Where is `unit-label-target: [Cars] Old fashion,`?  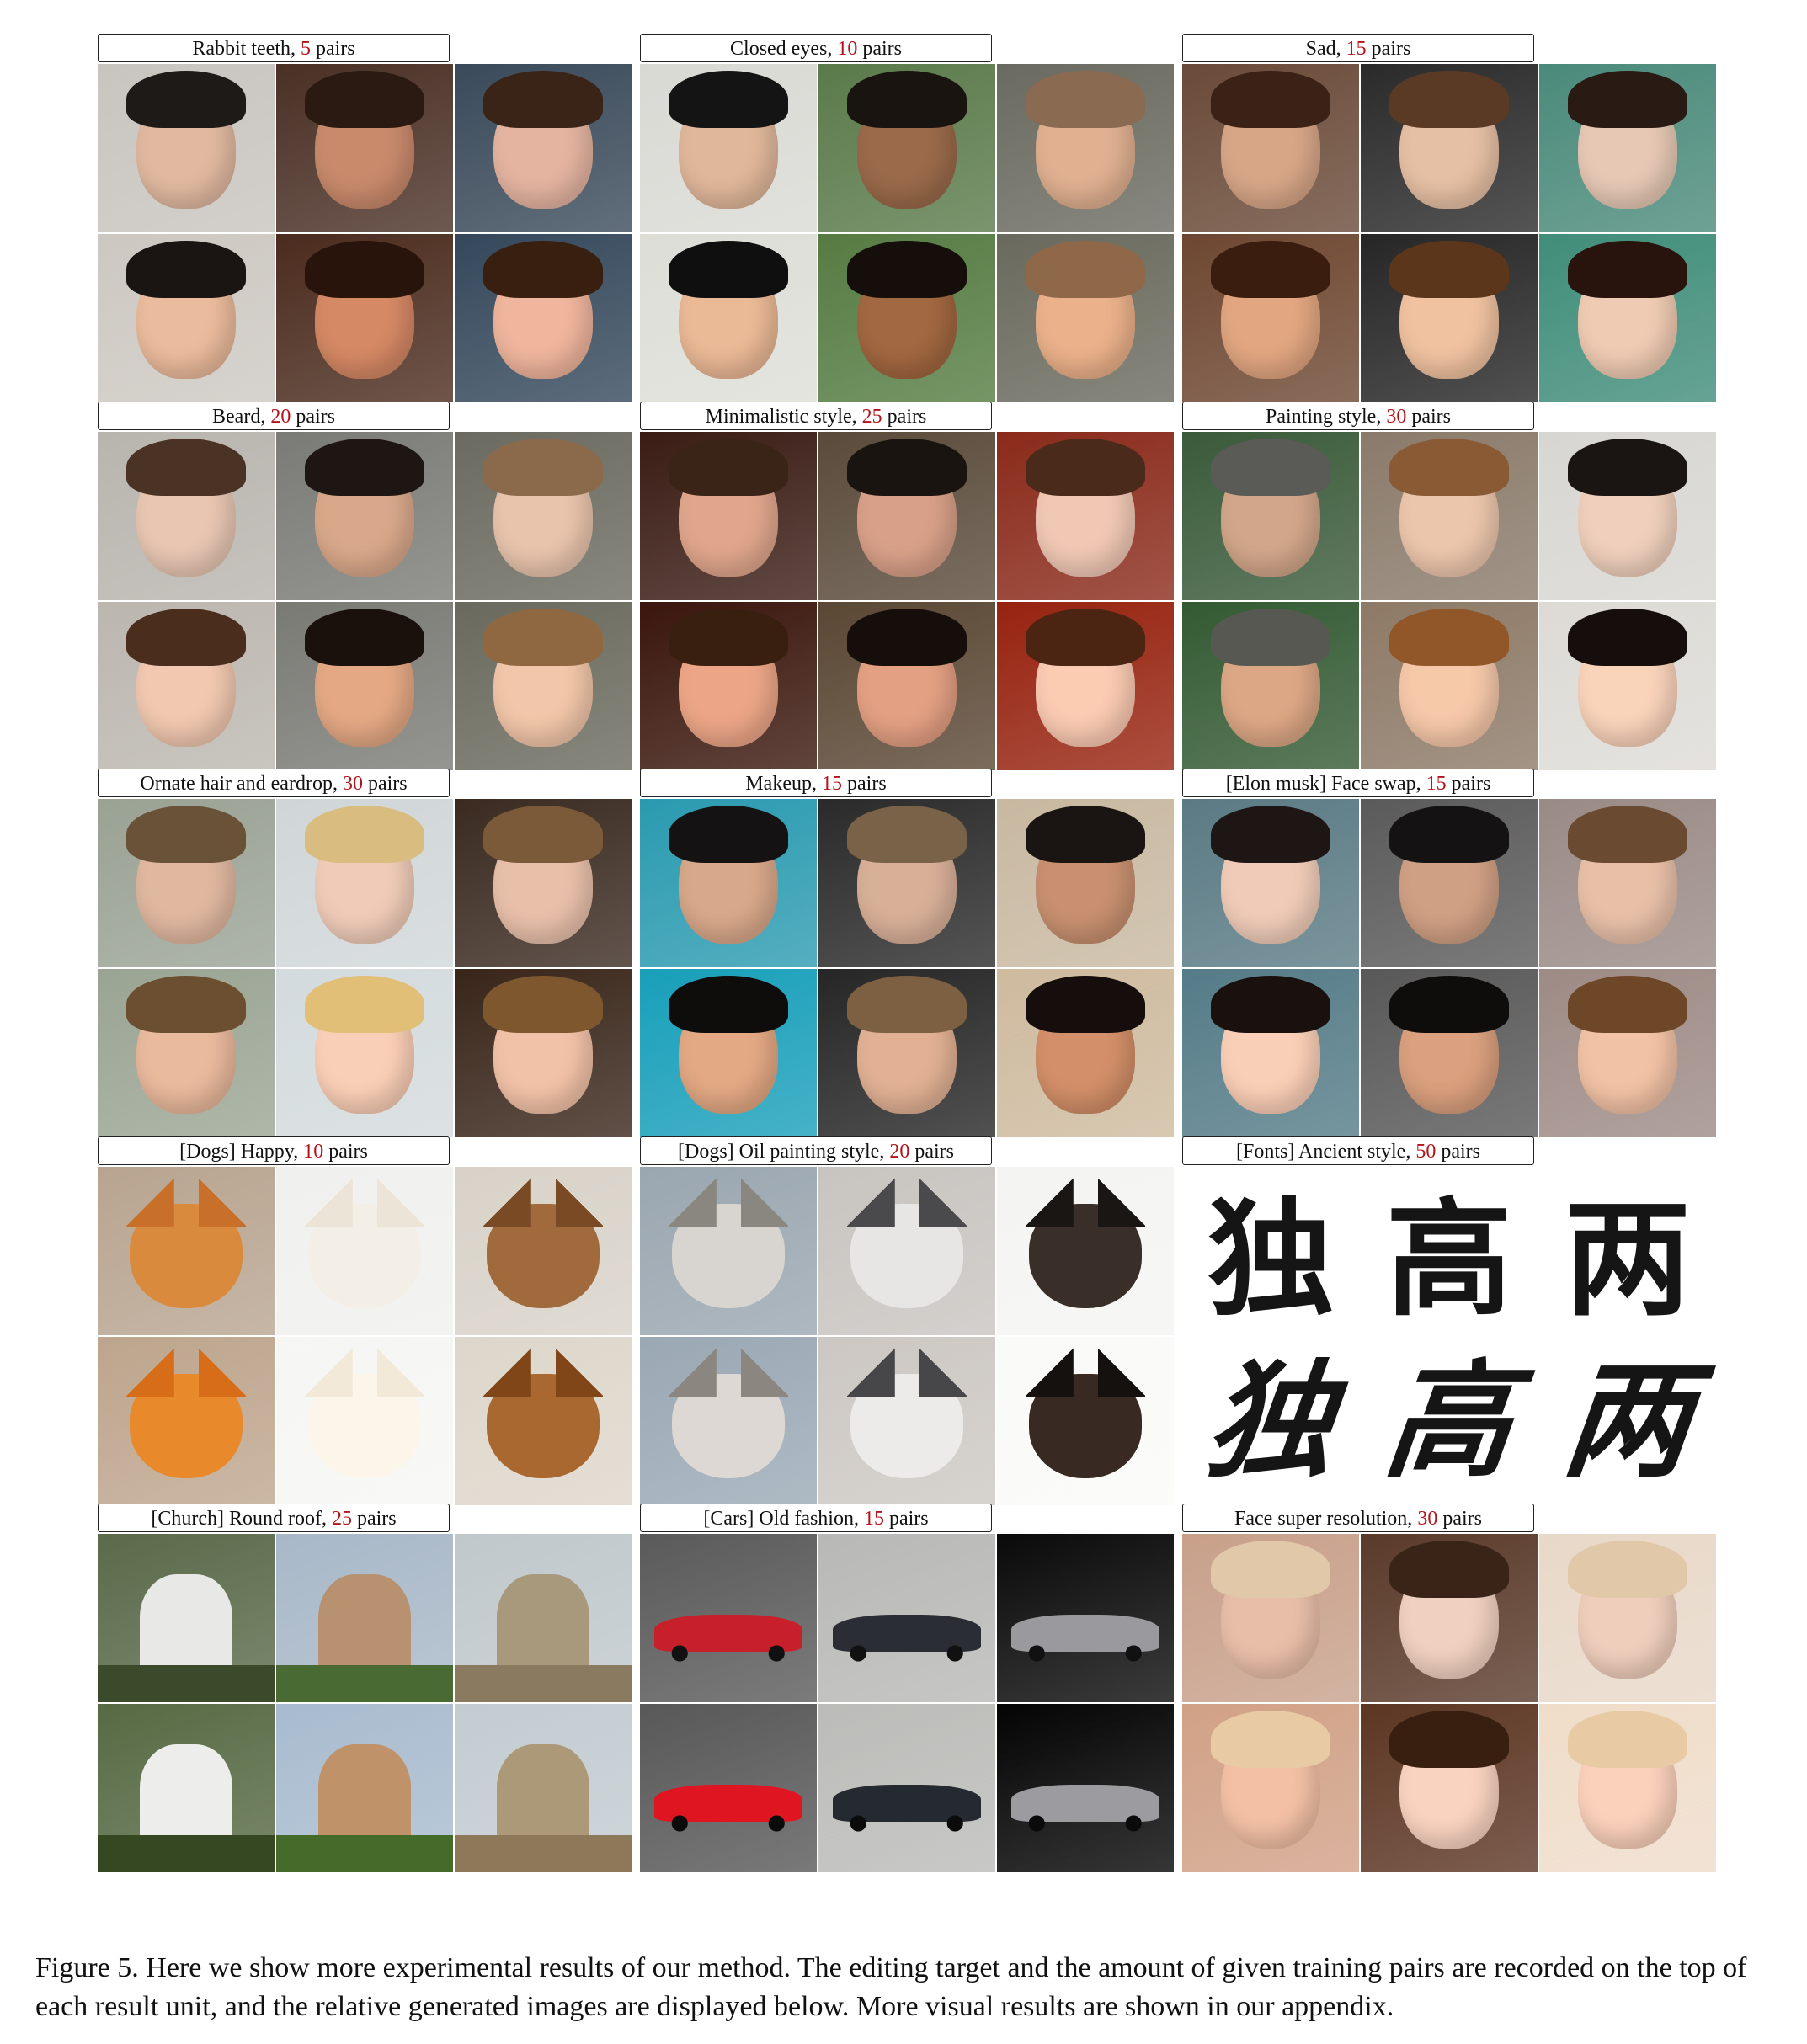 unit-label-target: [Cars] Old fashion, is located at coordinates (783, 1519).